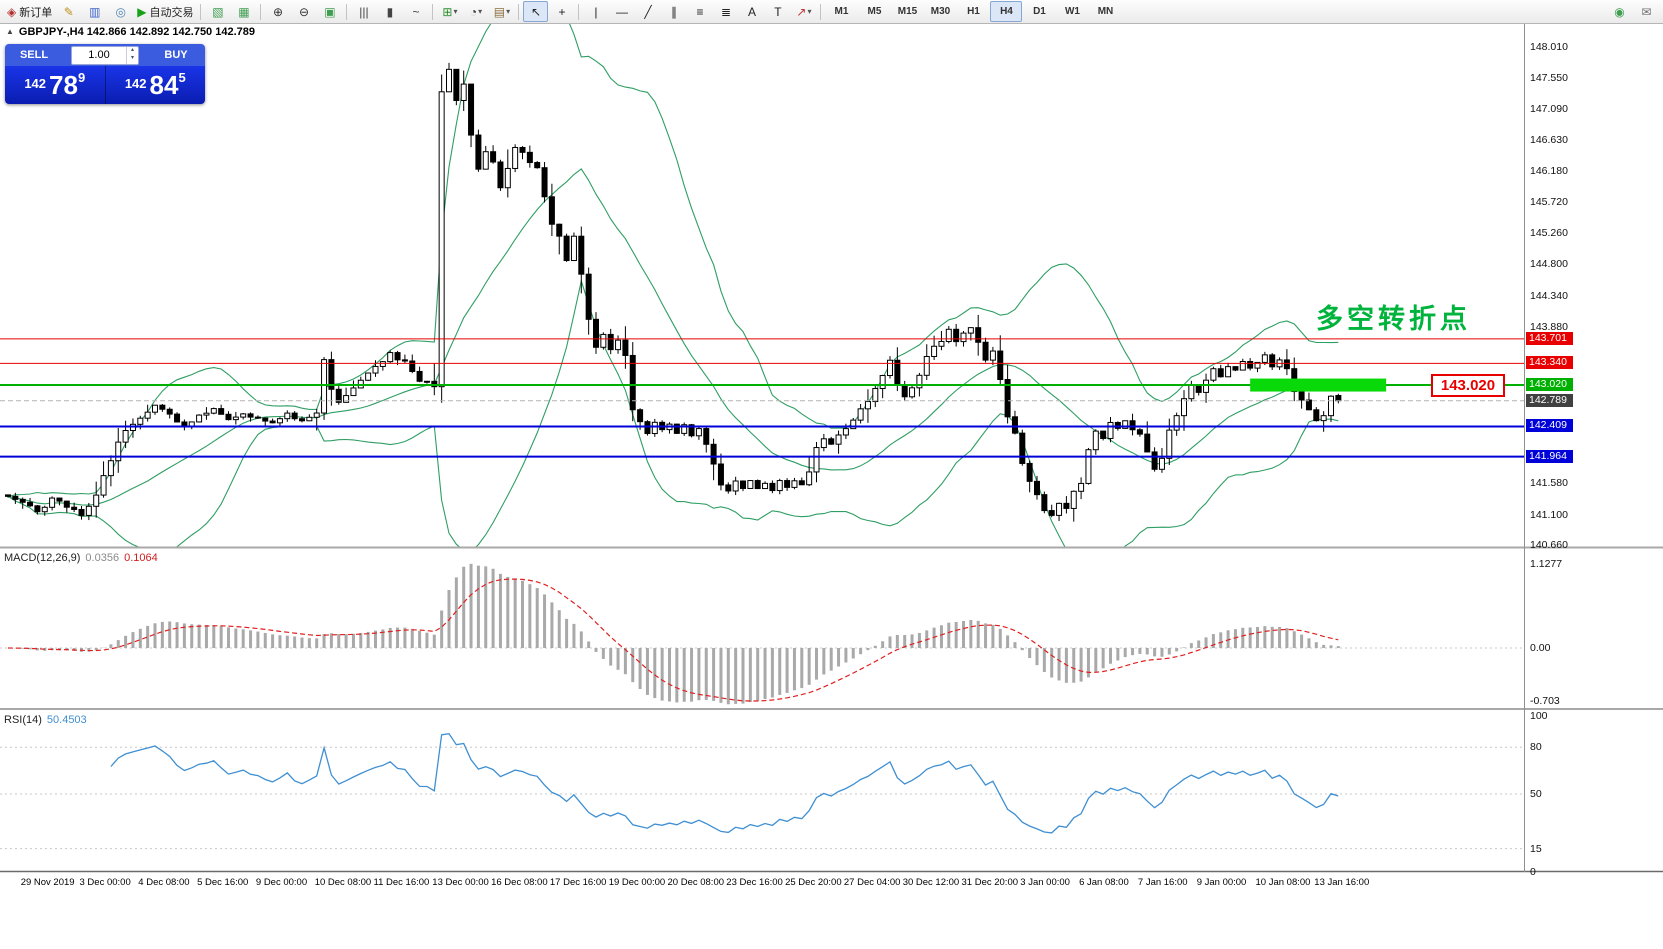  I want to click on tf-m30: M30, so click(940, 11).